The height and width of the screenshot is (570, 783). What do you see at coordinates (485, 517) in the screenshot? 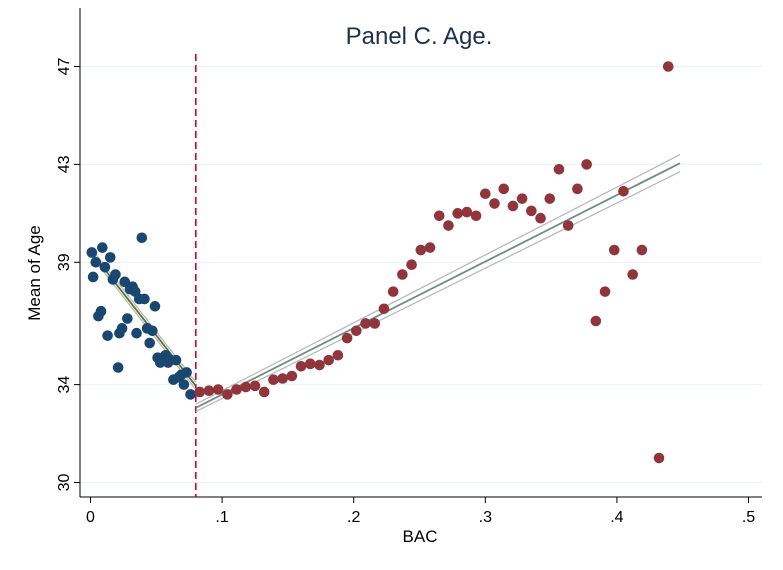
I see `x-tick-label: .3` at bounding box center [485, 517].